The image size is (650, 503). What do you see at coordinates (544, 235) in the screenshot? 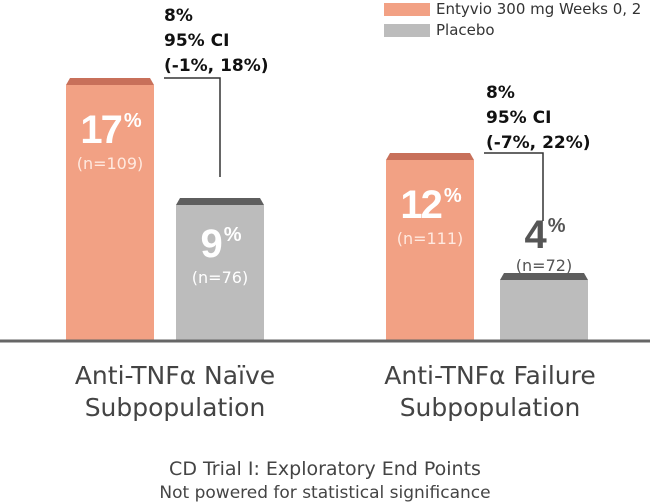
I see `bar-value-label: 4%` at bounding box center [544, 235].